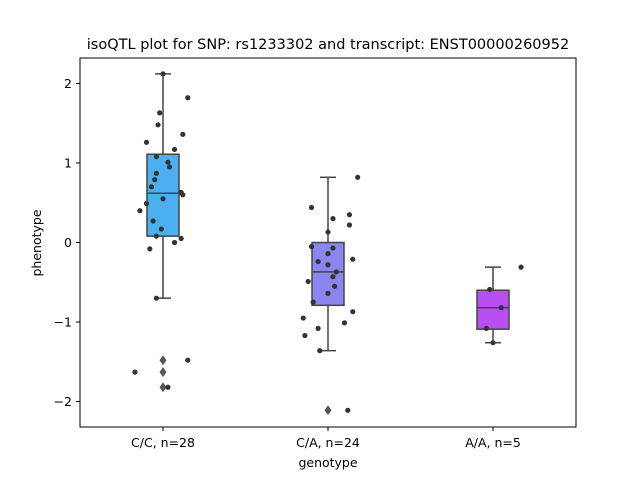 This screenshot has width=640, height=480. I want to click on y-tick-label: −2, so click(63, 401).